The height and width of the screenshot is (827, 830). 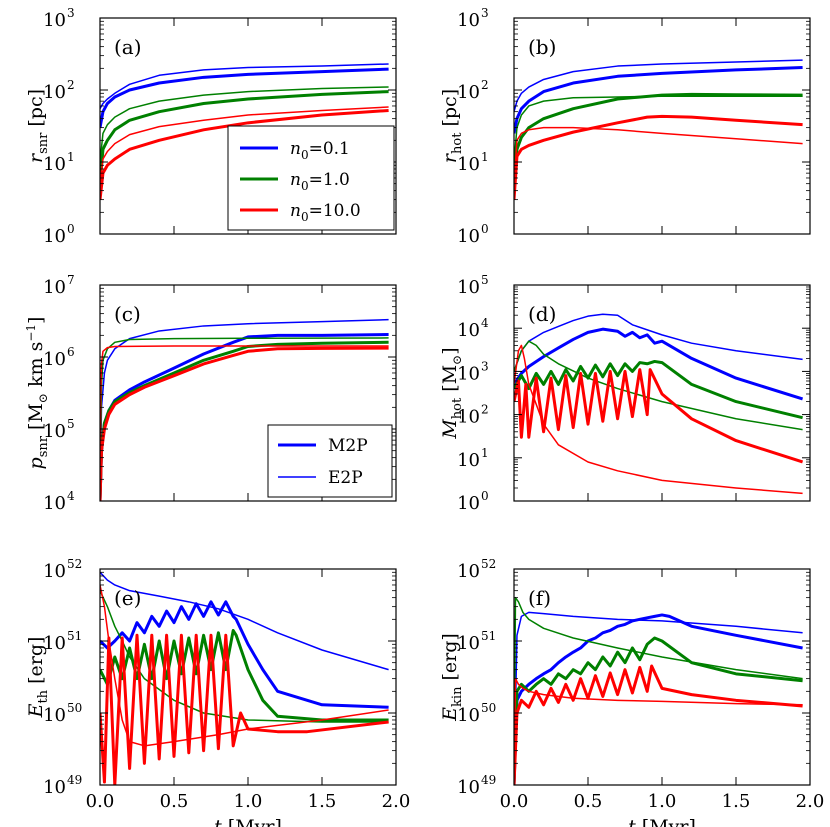 I want to click on legend-label: M2P, so click(x=348, y=446).